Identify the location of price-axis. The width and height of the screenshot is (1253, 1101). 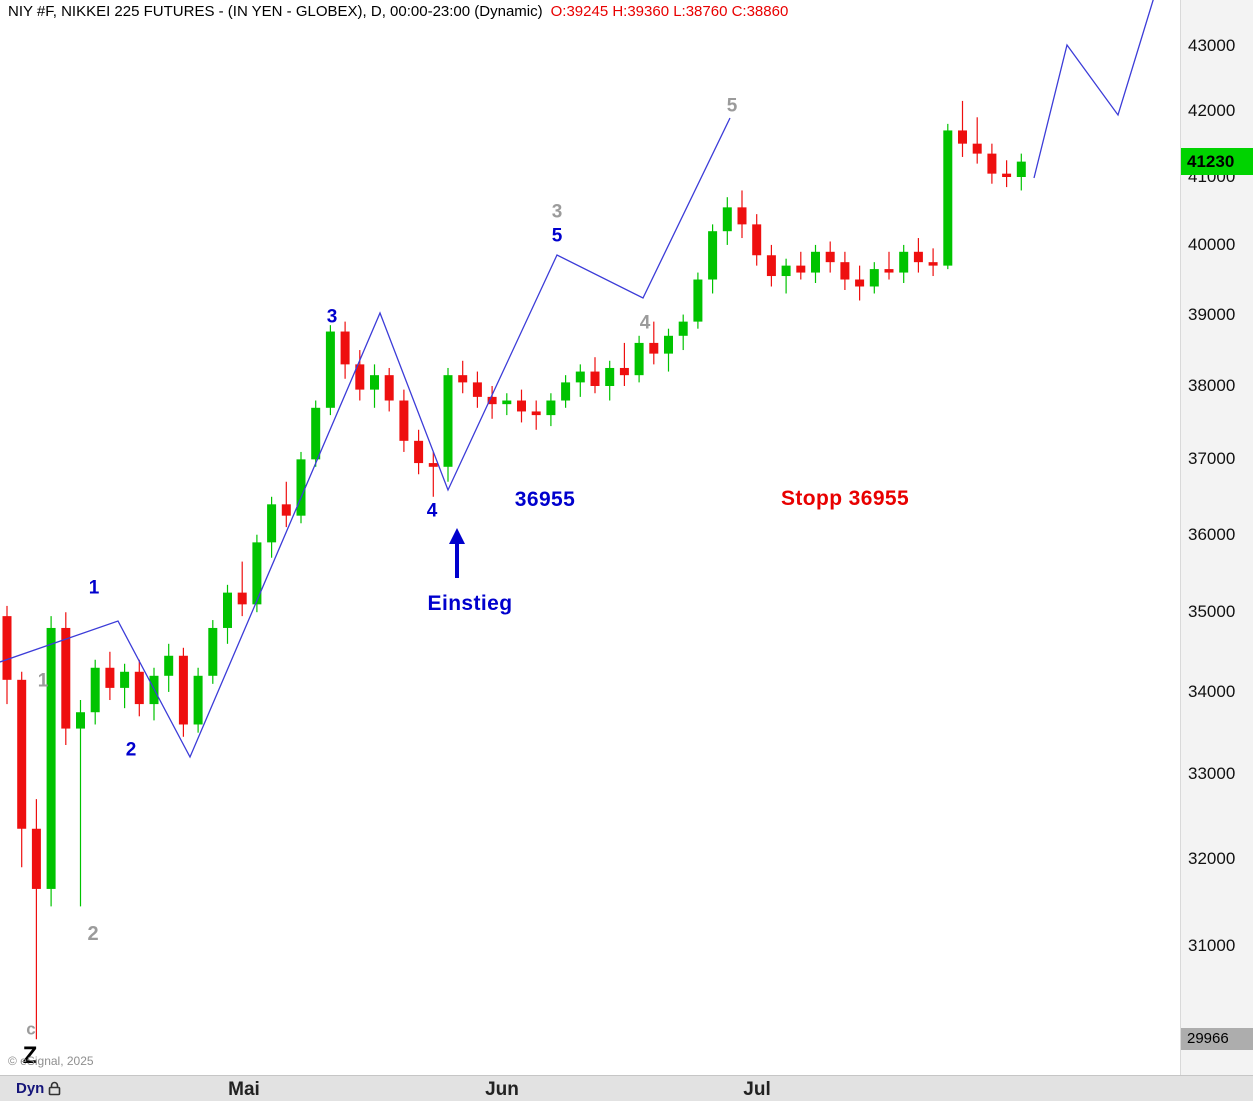
(1216, 550).